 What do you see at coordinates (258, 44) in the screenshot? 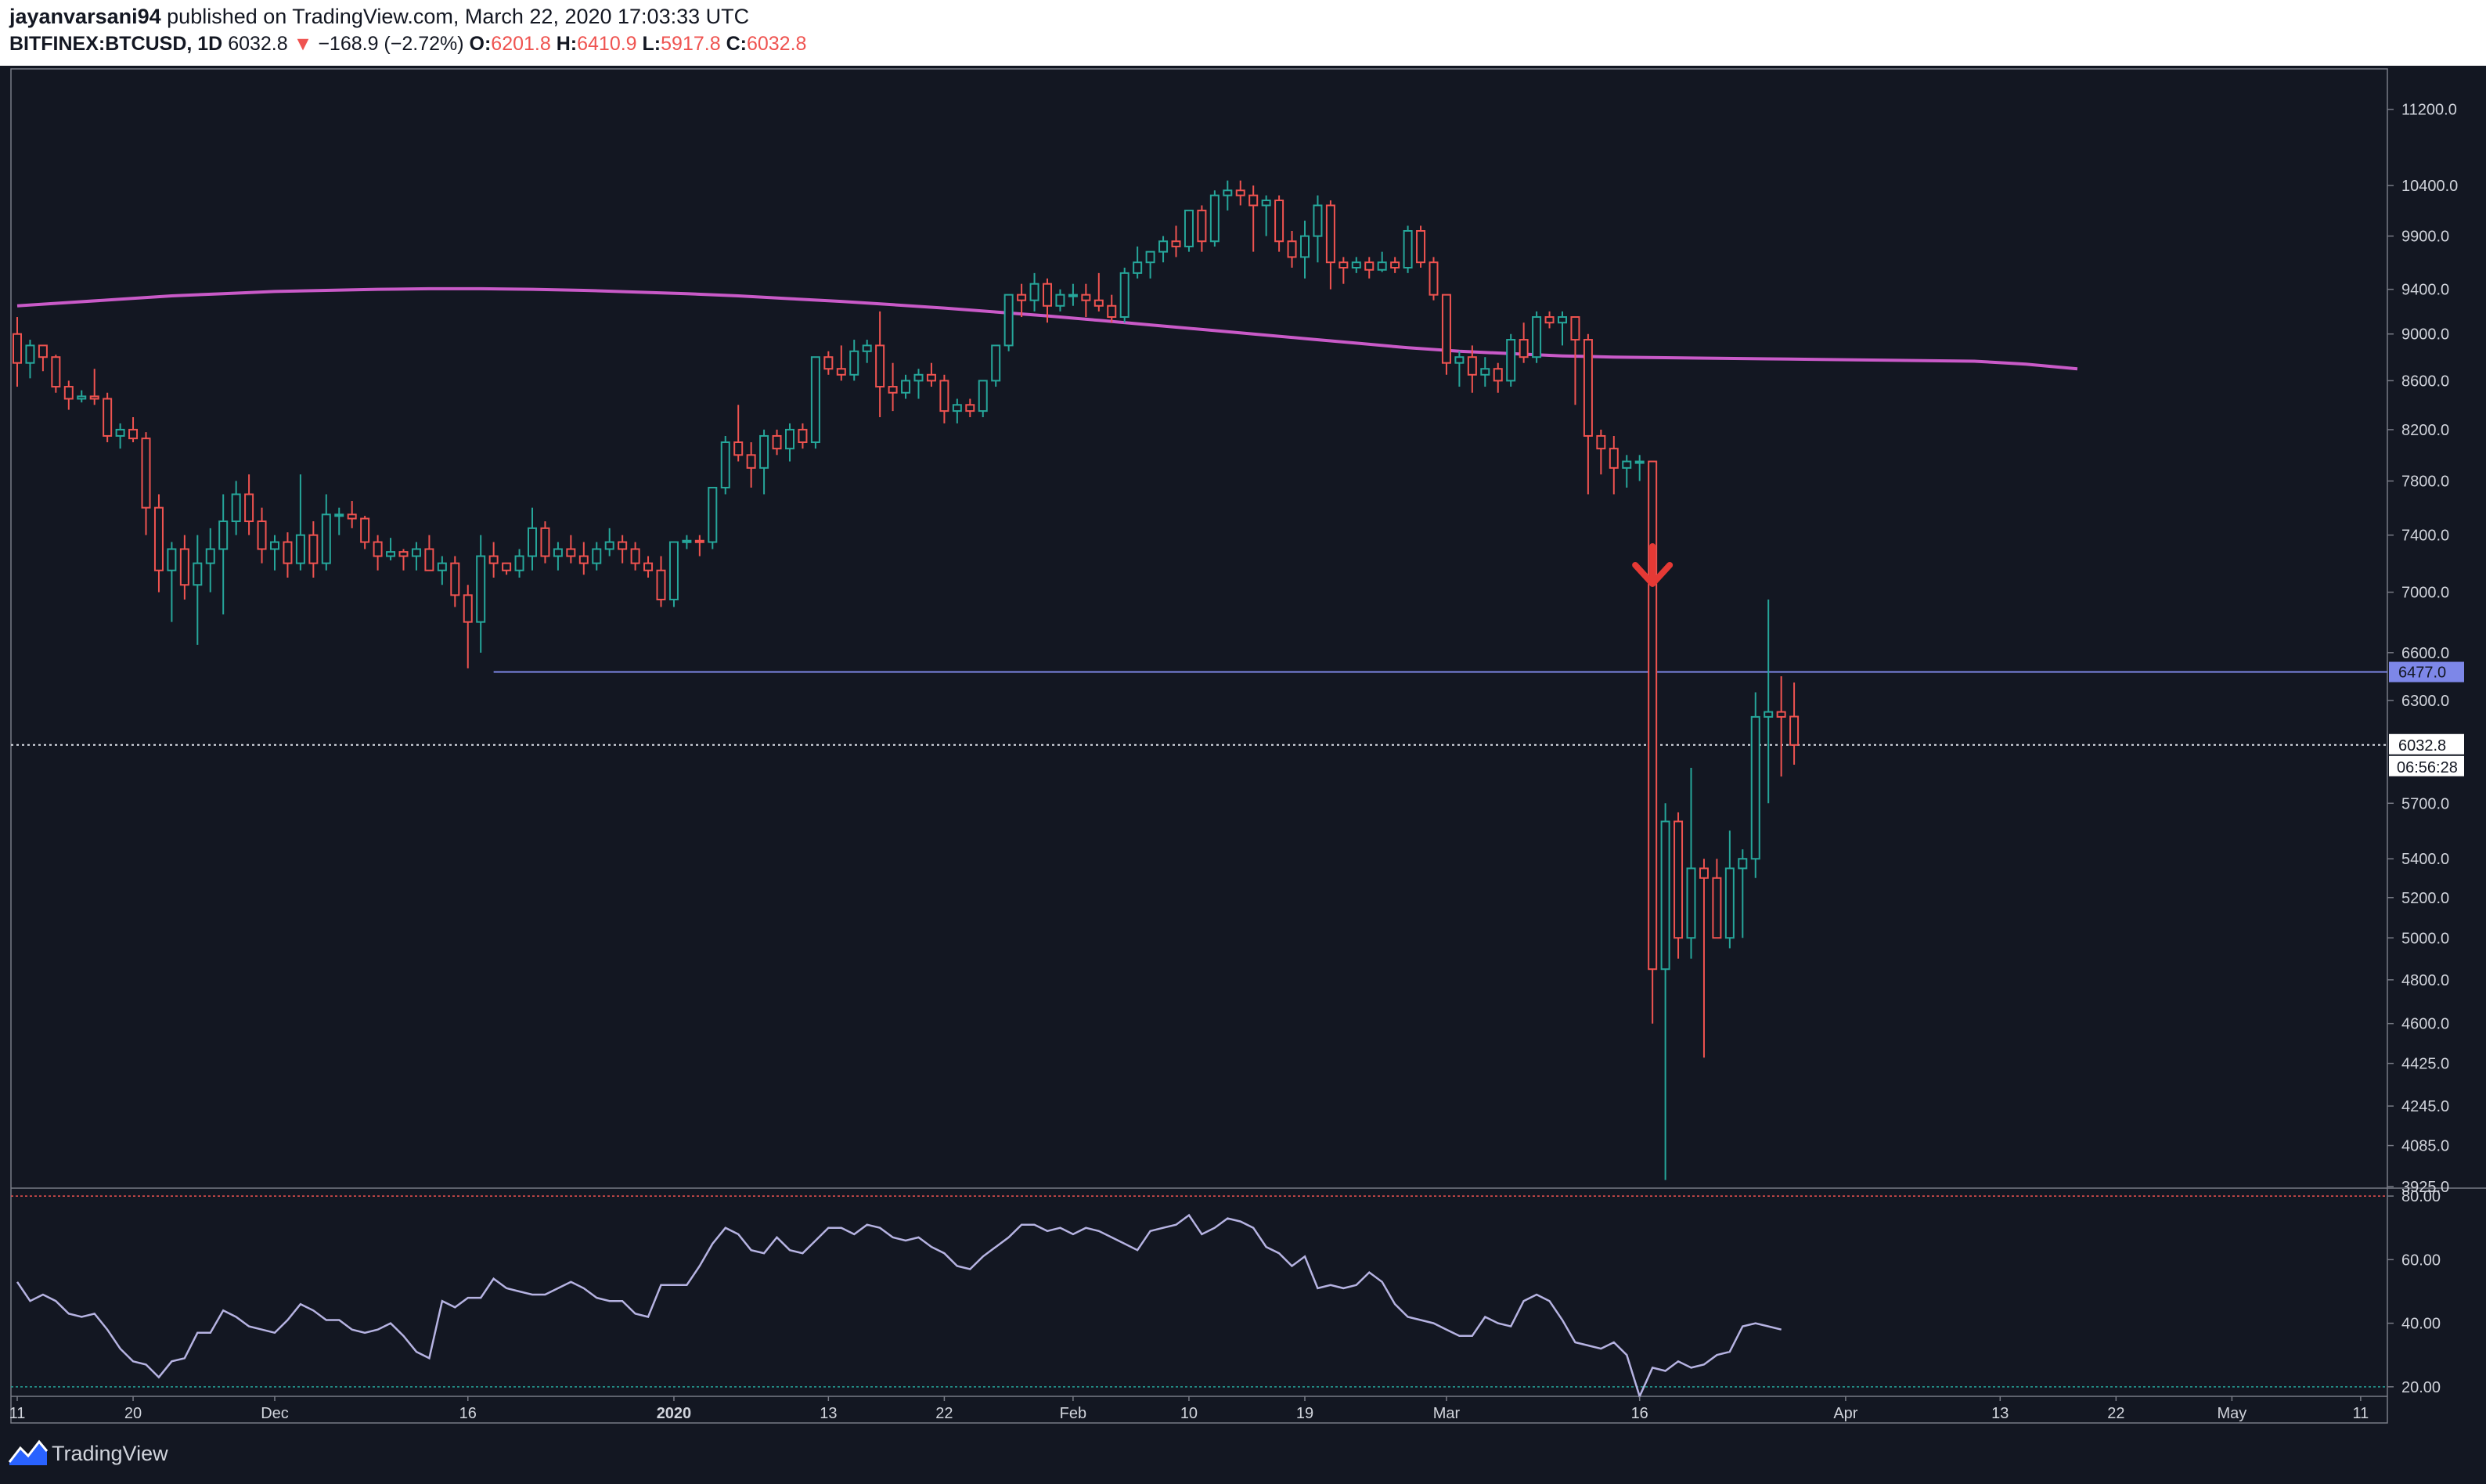
I see `last-price: 6032.8` at bounding box center [258, 44].